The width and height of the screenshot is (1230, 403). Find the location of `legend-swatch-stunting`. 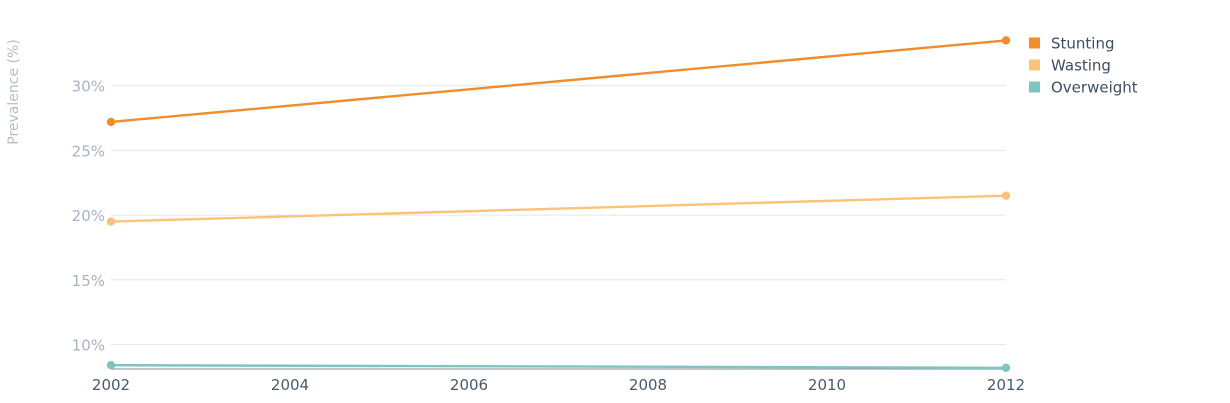

legend-swatch-stunting is located at coordinates (1034, 43).